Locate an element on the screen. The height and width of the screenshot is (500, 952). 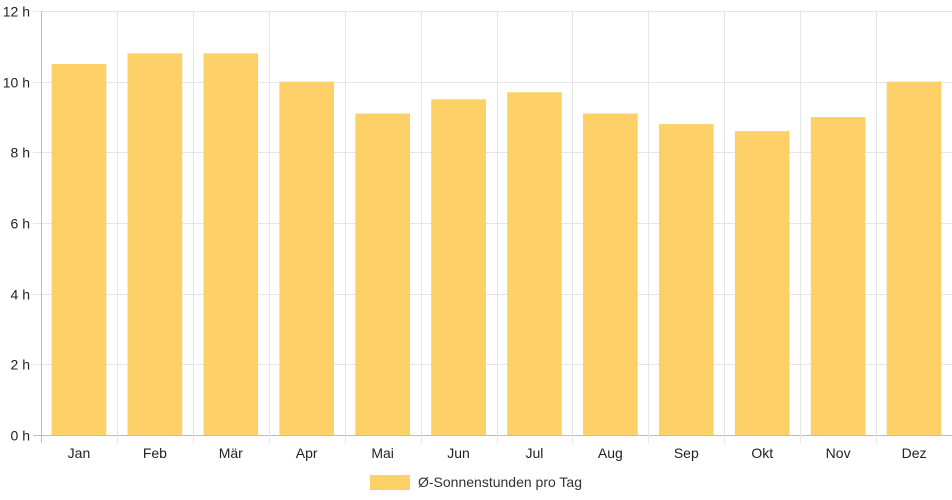
x-tick-label: Okt is located at coordinates (762, 453).